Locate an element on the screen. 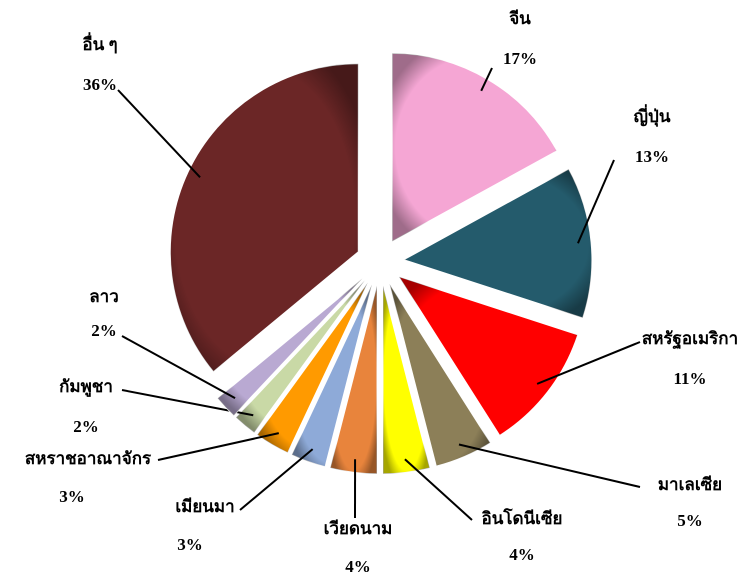 This screenshot has height=579, width=751. slice-percent: 36% is located at coordinates (100, 84).